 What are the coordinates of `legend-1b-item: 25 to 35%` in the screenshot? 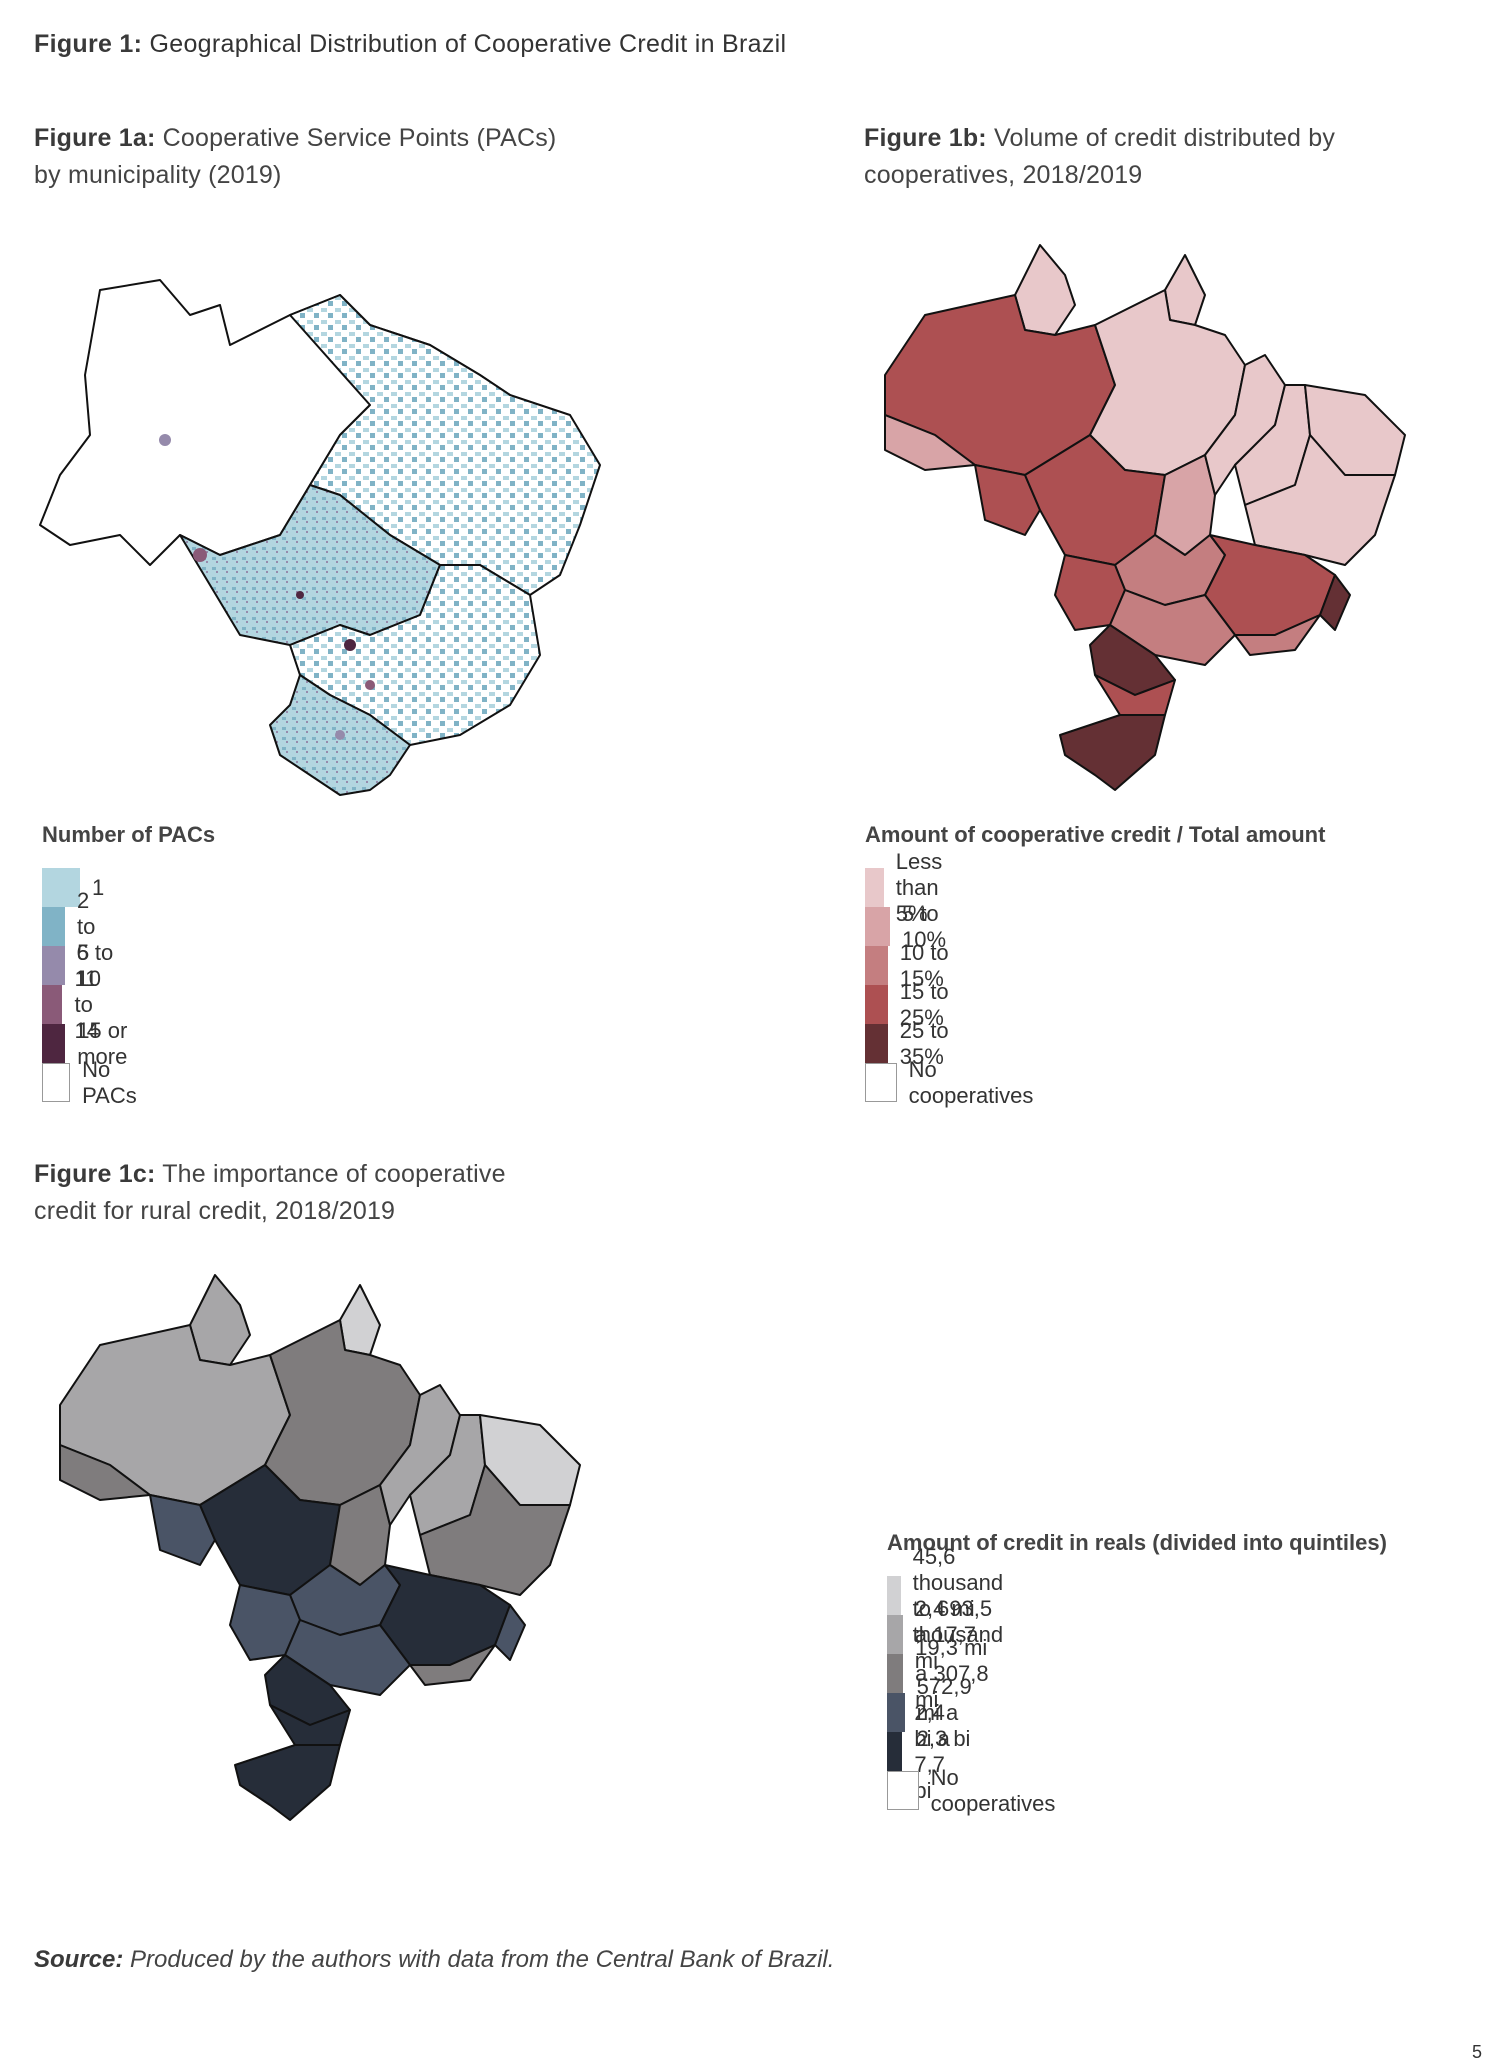 It's located at (912, 1043).